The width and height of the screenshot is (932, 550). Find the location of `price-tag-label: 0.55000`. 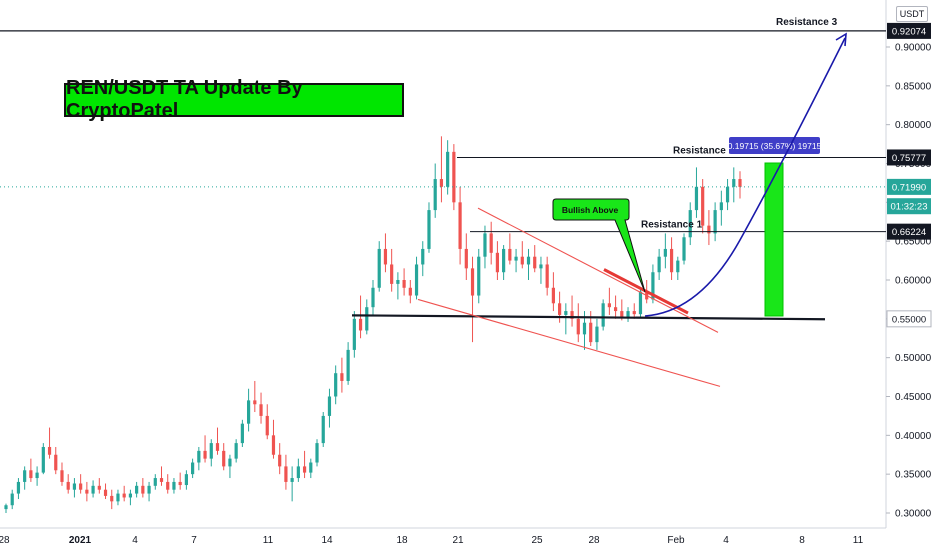

price-tag-label: 0.55000 is located at coordinates (909, 319).